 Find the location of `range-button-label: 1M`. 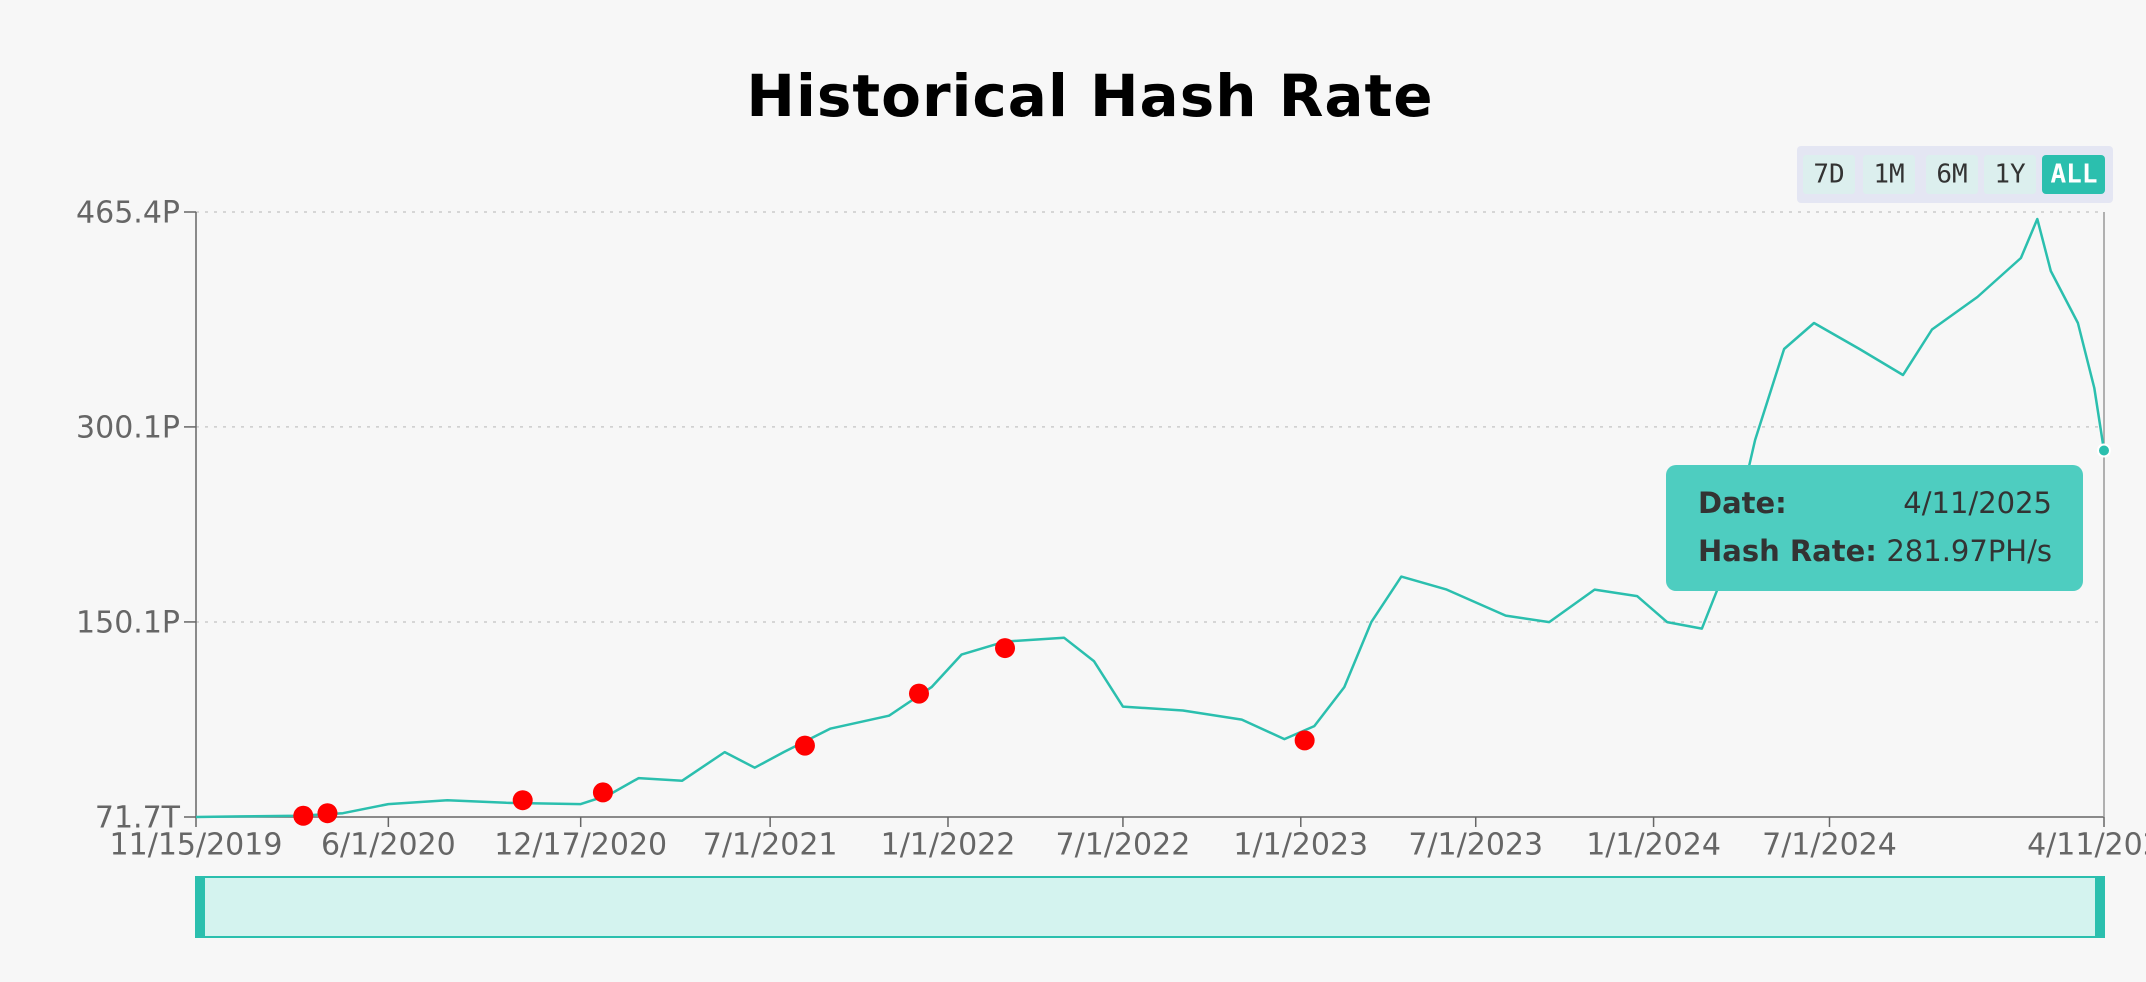

range-button-label: 1M is located at coordinates (1888, 175).